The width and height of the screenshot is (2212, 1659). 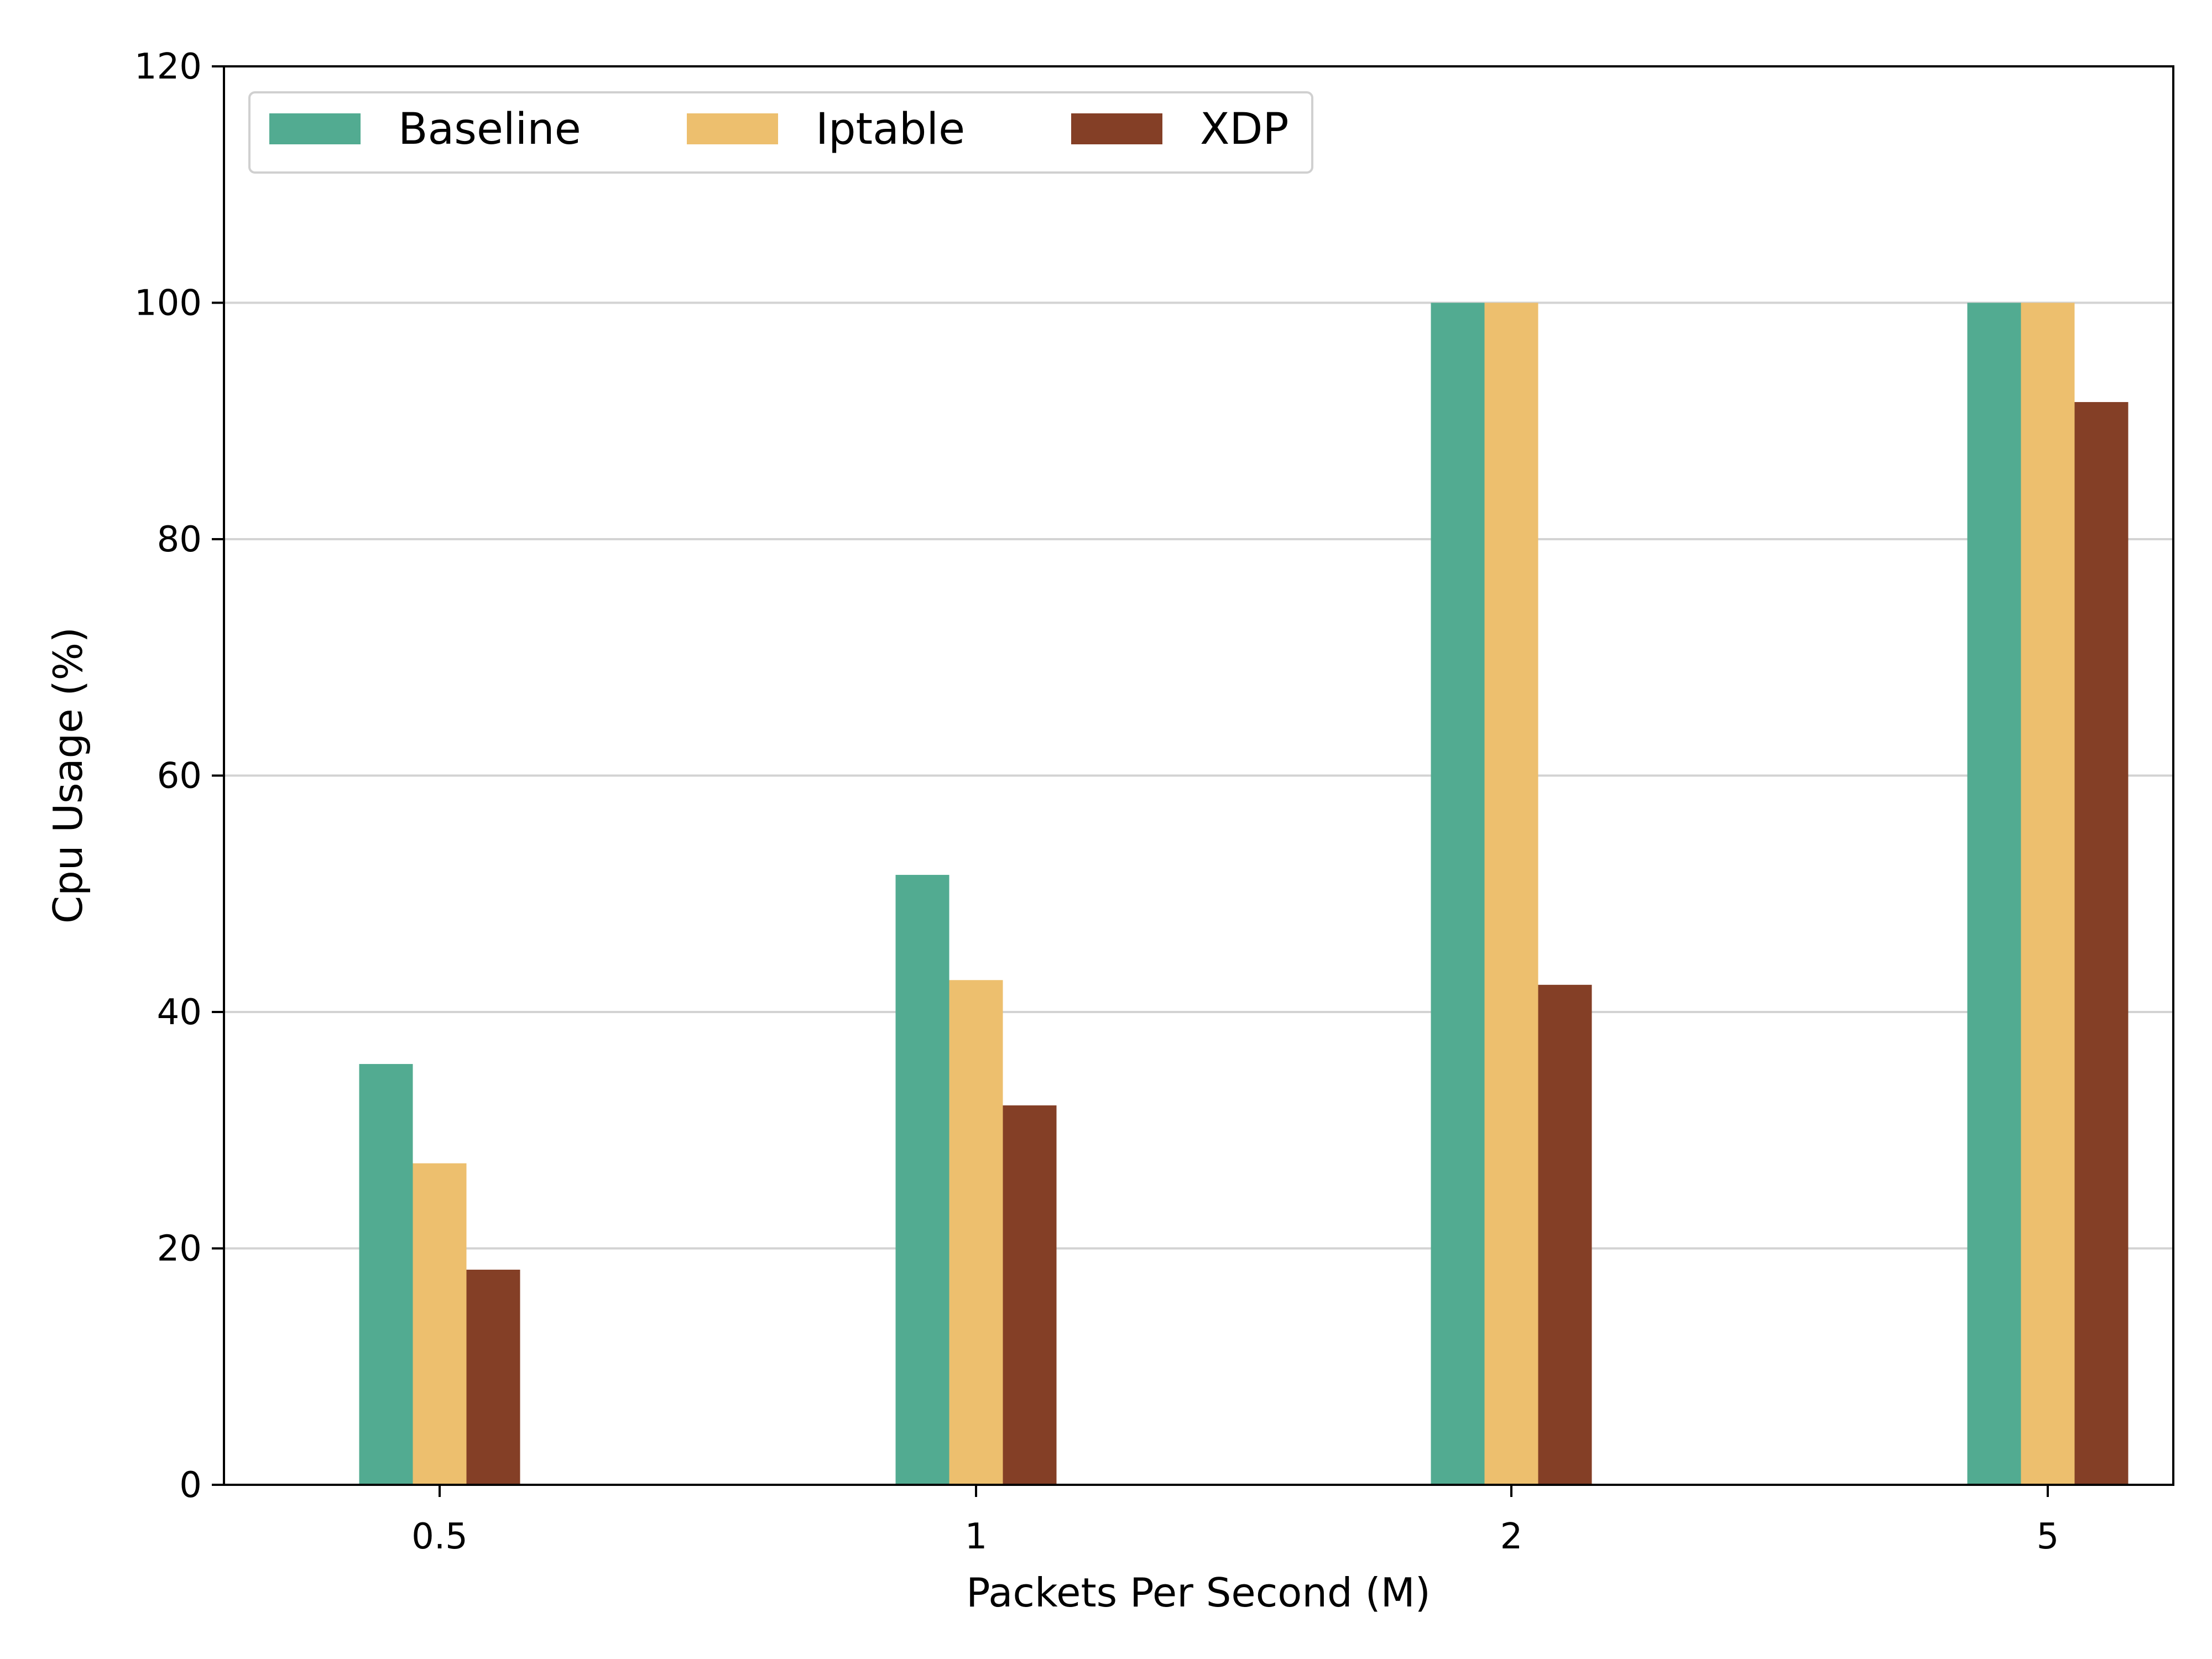 I want to click on bar-iptable-0.5, so click(x=440, y=1324).